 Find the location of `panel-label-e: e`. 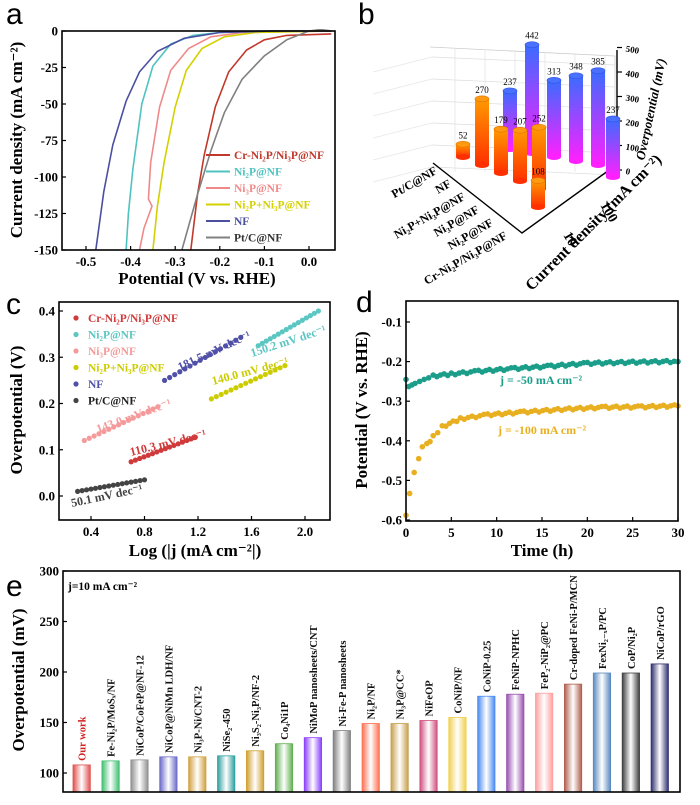

panel-label-e: e is located at coordinates (14, 586).